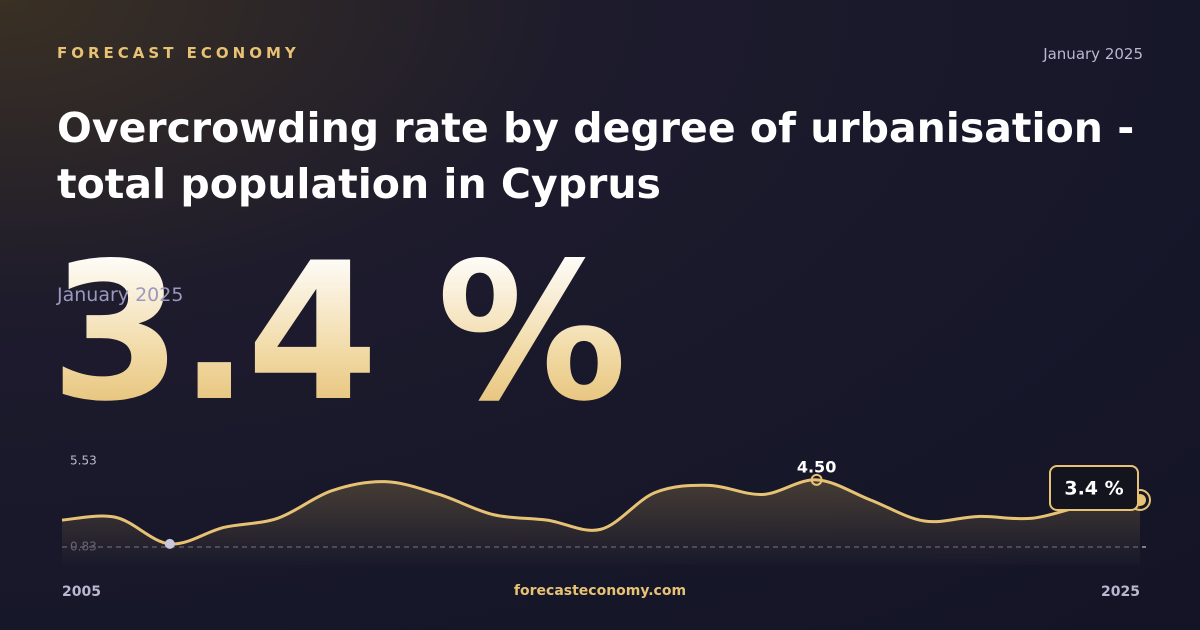 The width and height of the screenshot is (1200, 630). Describe the element at coordinates (81, 592) in the screenshot. I see `x-tick-label: 2005` at that location.